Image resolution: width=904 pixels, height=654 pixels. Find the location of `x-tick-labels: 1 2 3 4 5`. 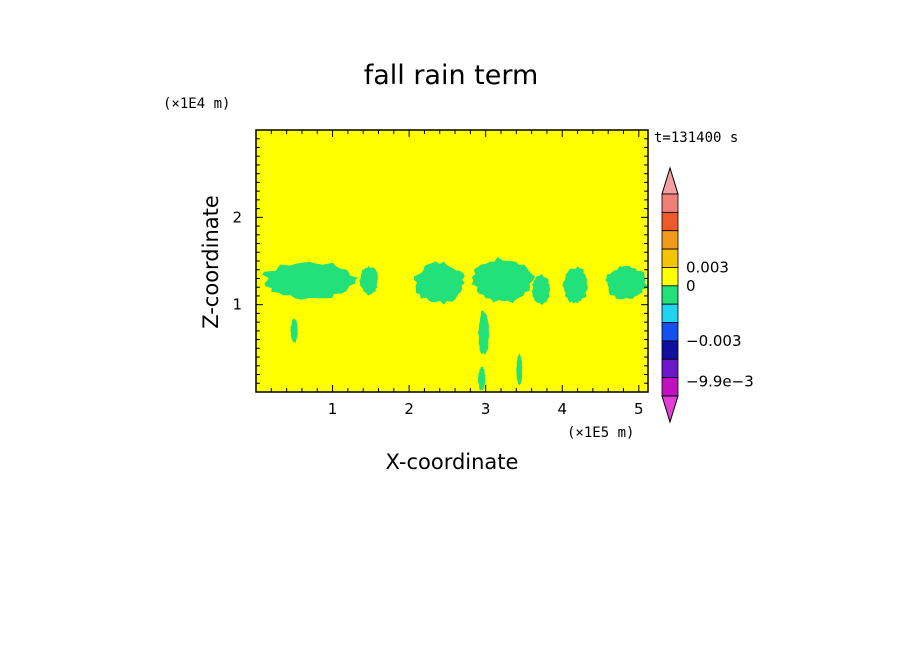

x-tick-labels: 1 2 3 4 5 is located at coordinates (486, 409).